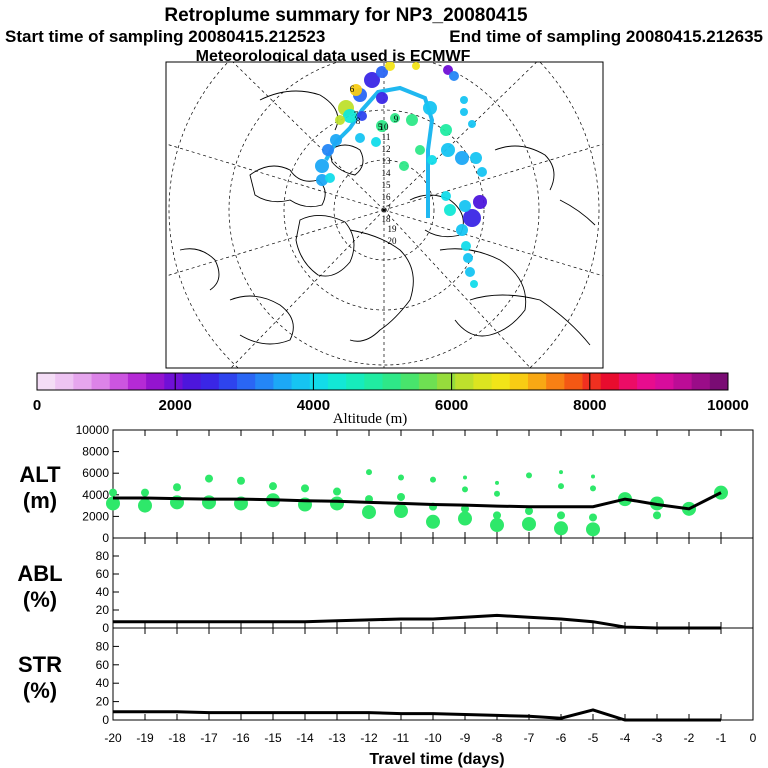 This screenshot has height=768, width=768. I want to click on x-tick-label: 0, so click(753, 738).